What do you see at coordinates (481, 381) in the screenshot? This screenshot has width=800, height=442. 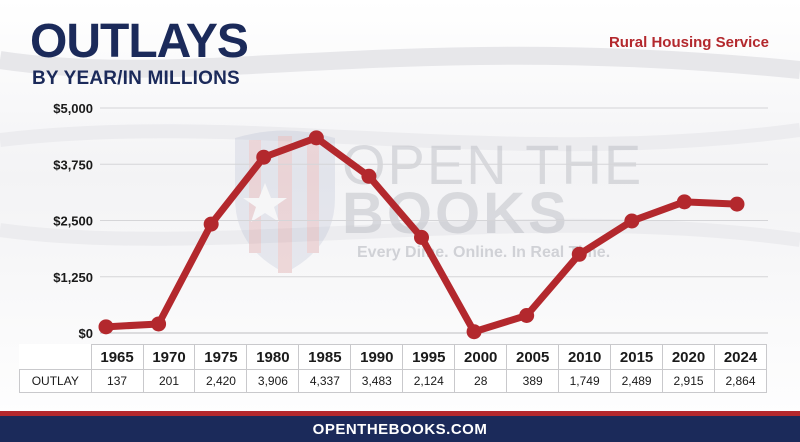 I see `outlay-value-cell: 28` at bounding box center [481, 381].